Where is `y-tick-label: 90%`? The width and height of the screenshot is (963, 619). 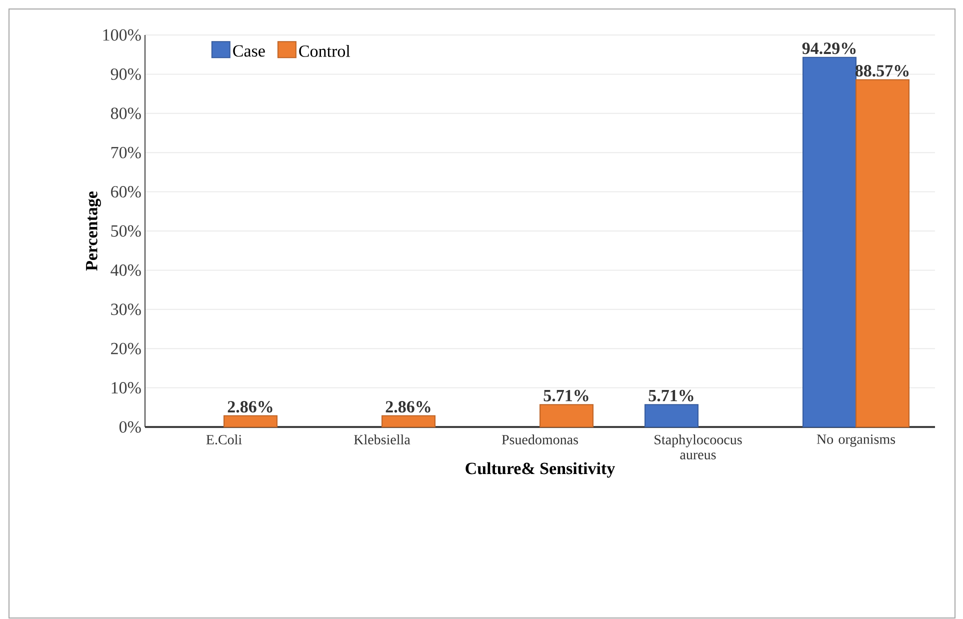
y-tick-label: 90% is located at coordinates (125, 74).